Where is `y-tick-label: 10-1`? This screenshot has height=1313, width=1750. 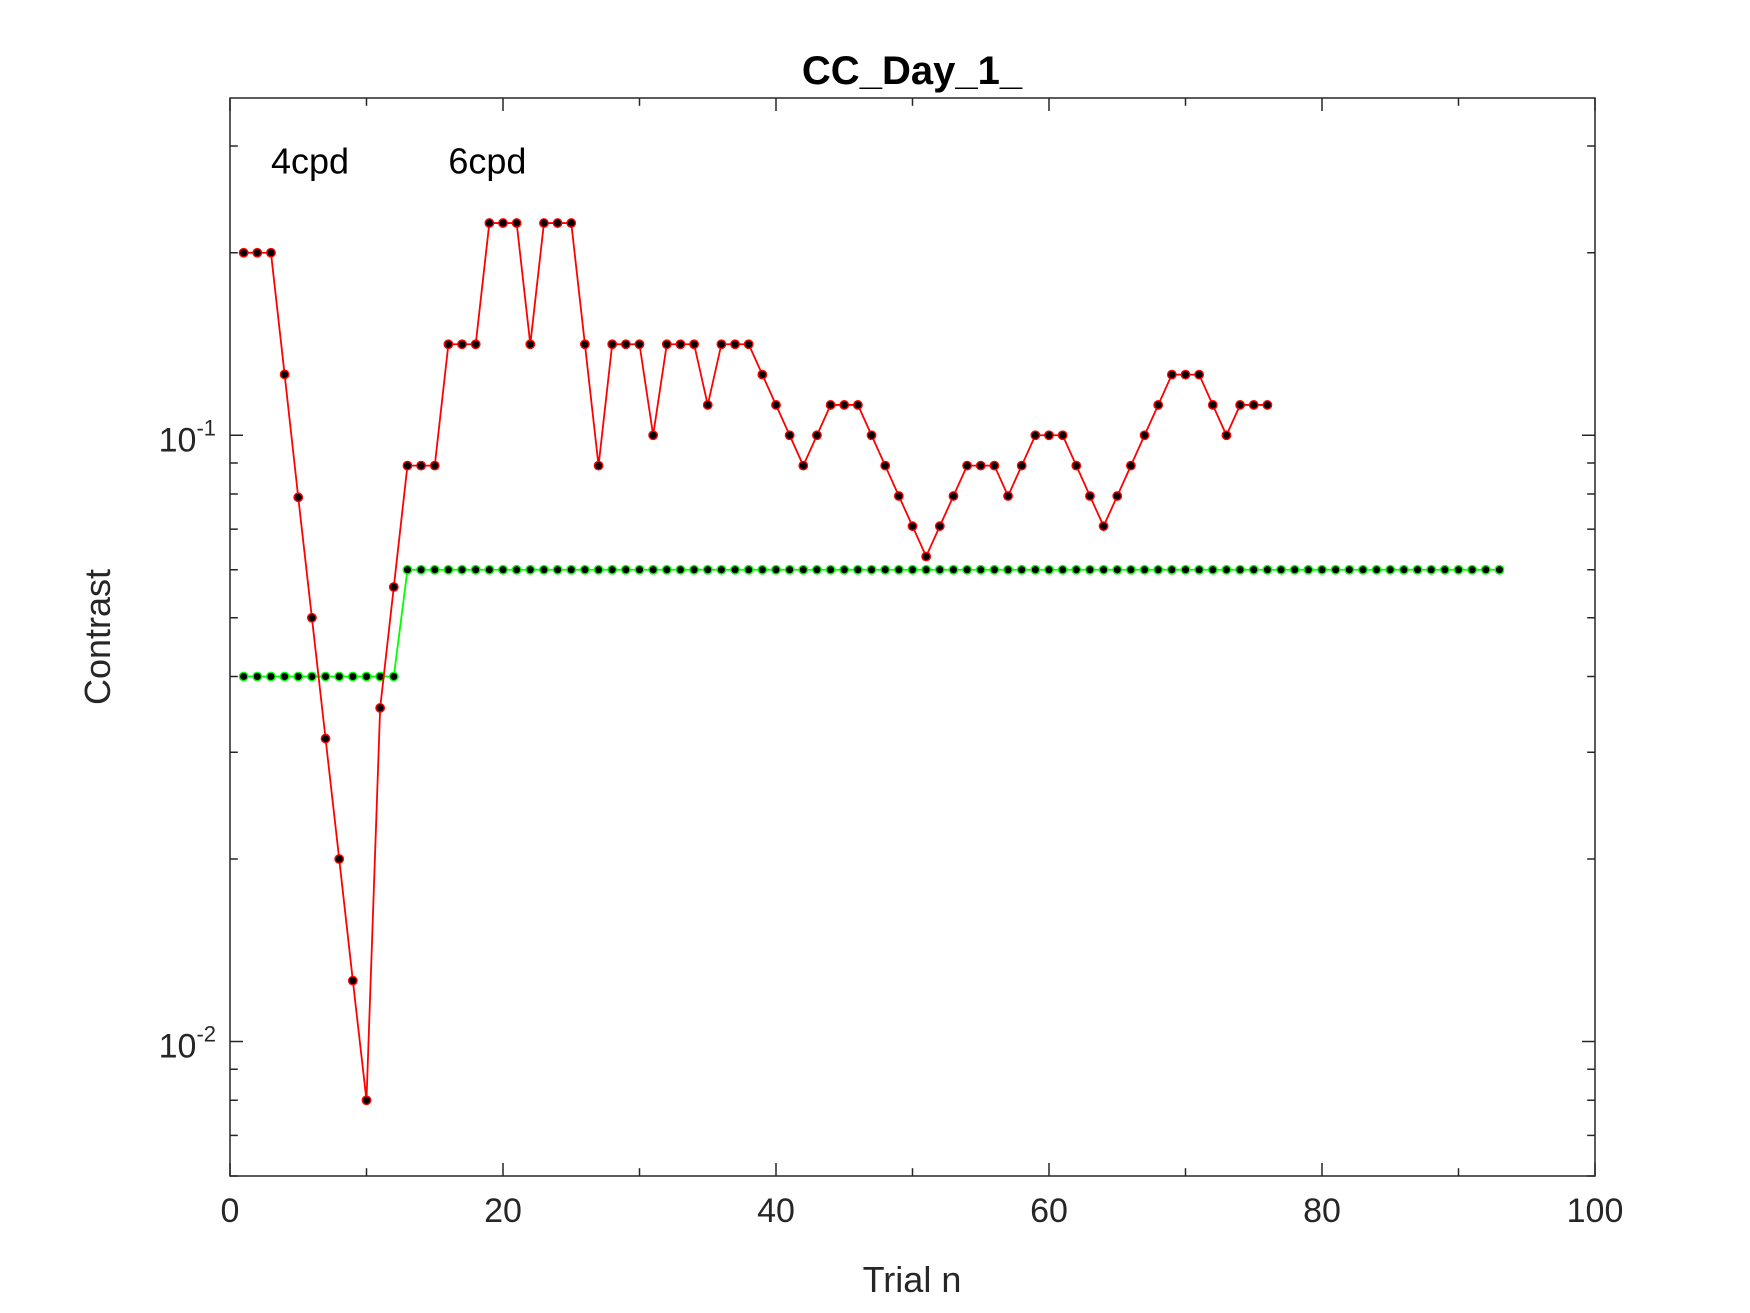
y-tick-label: 10-1 is located at coordinates (187, 437).